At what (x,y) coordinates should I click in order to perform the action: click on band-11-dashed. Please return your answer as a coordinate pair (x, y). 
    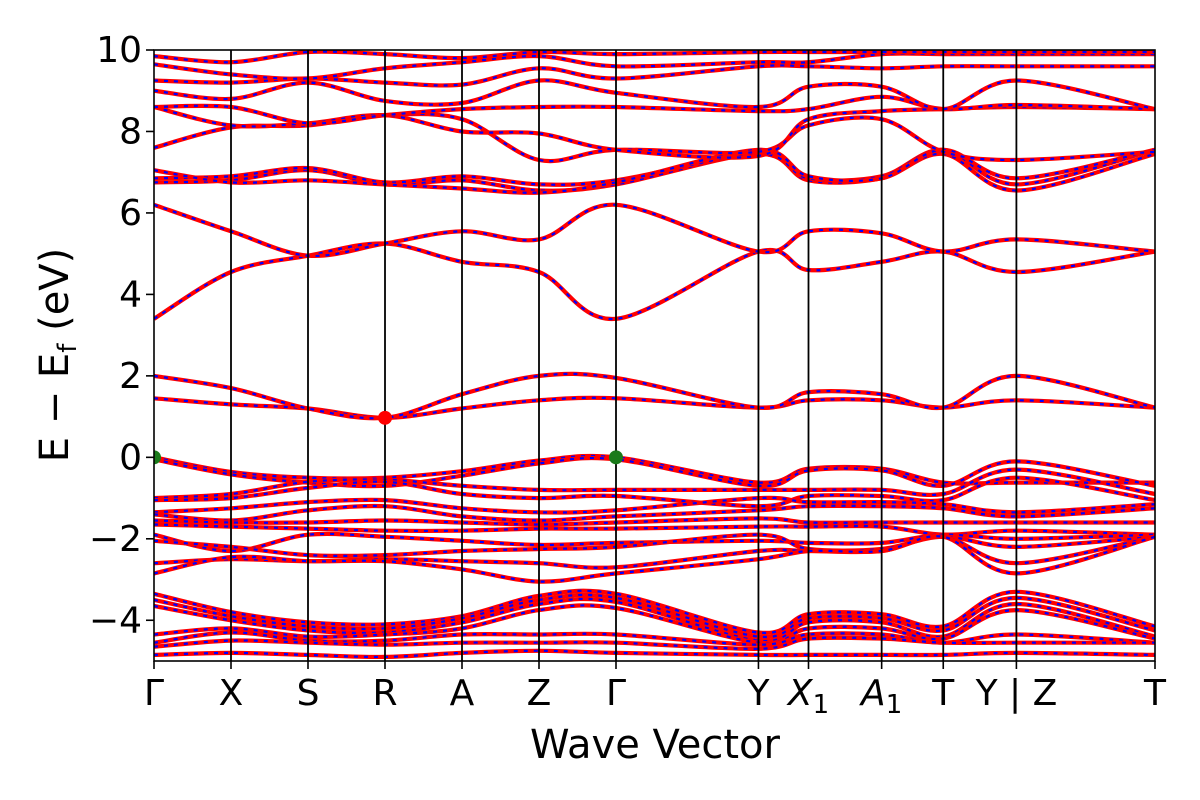
    Looking at the image, I should click on (654, 559).